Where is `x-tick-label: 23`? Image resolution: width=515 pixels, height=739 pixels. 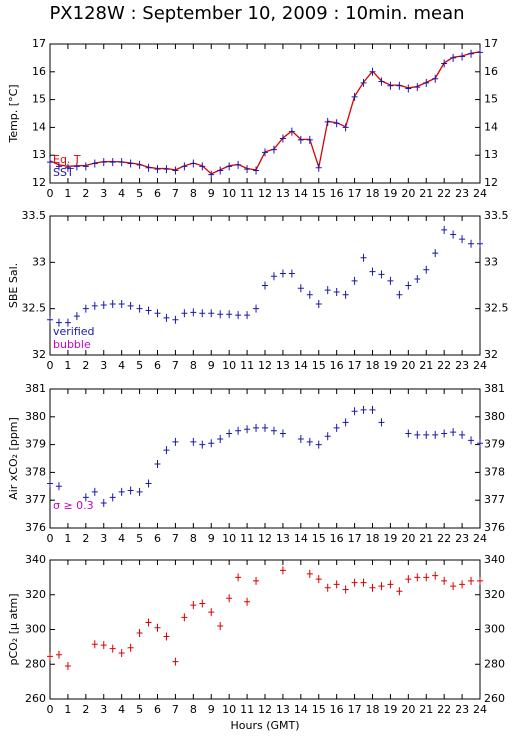 x-tick-label: 23 is located at coordinates (462, 709).